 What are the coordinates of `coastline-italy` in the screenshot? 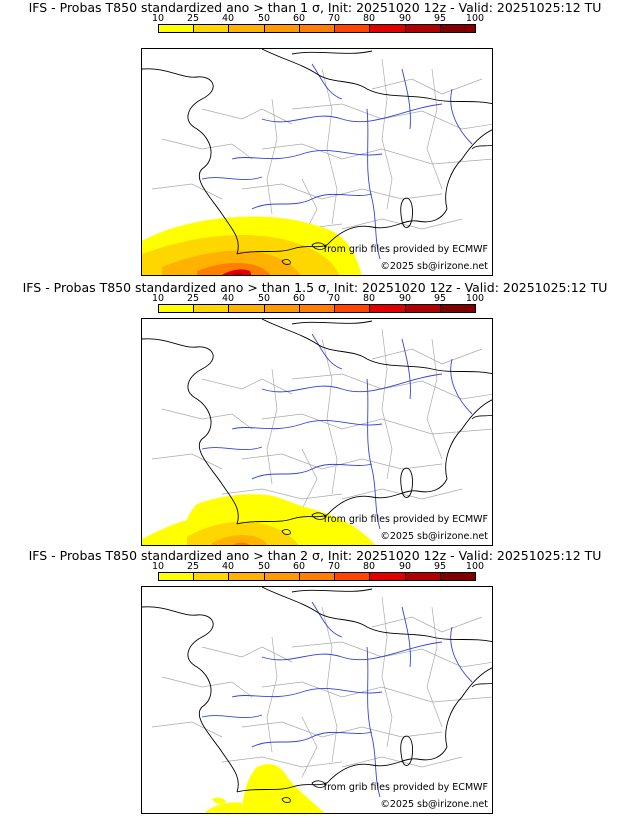 It's located at (481, 685).